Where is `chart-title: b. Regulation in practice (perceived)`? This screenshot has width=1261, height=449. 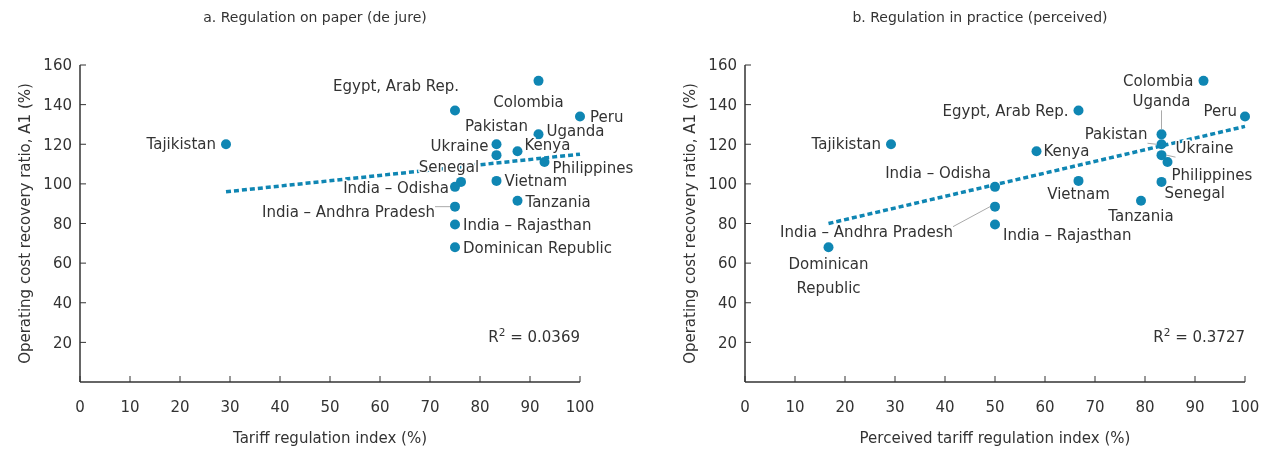 chart-title: b. Regulation in practice (perceived) is located at coordinates (980, 17).